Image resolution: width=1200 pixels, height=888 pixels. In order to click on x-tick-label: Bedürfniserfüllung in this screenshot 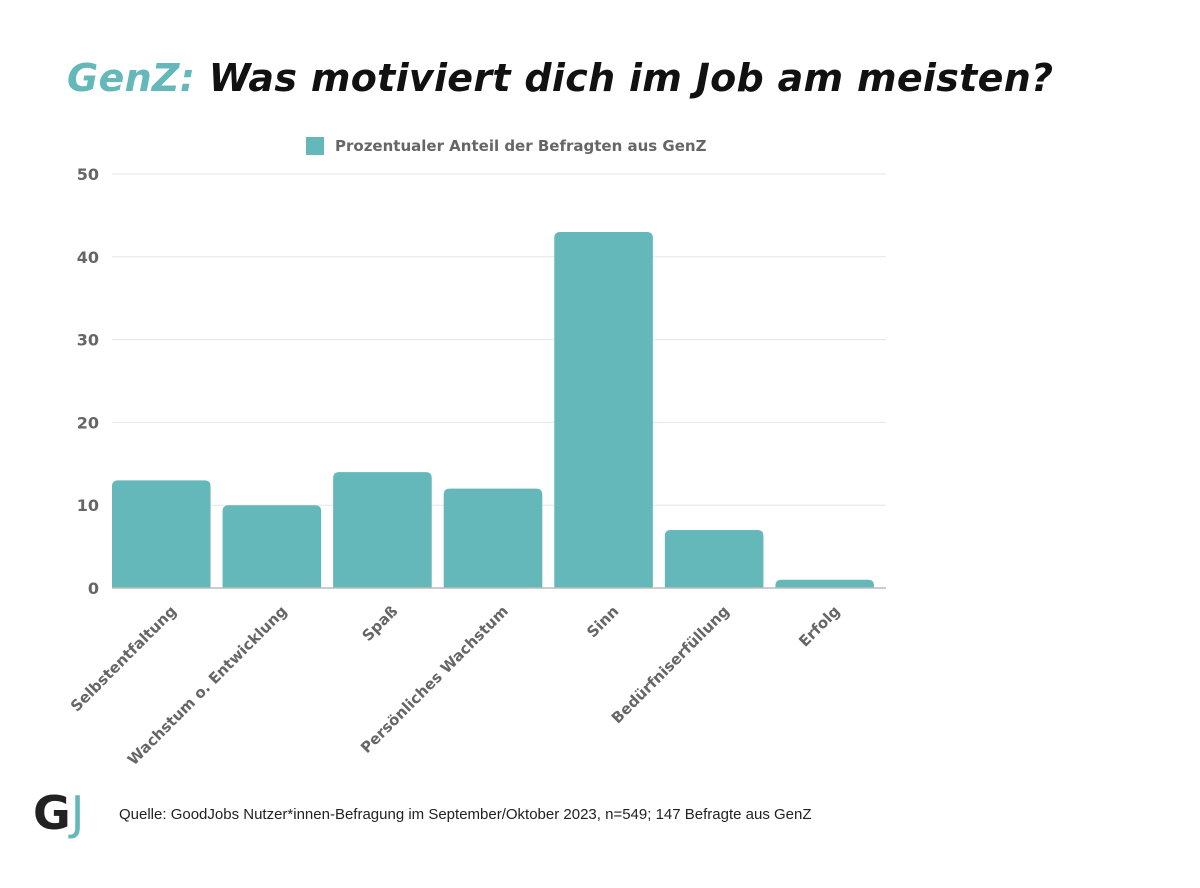, I will do `click(670, 664)`.